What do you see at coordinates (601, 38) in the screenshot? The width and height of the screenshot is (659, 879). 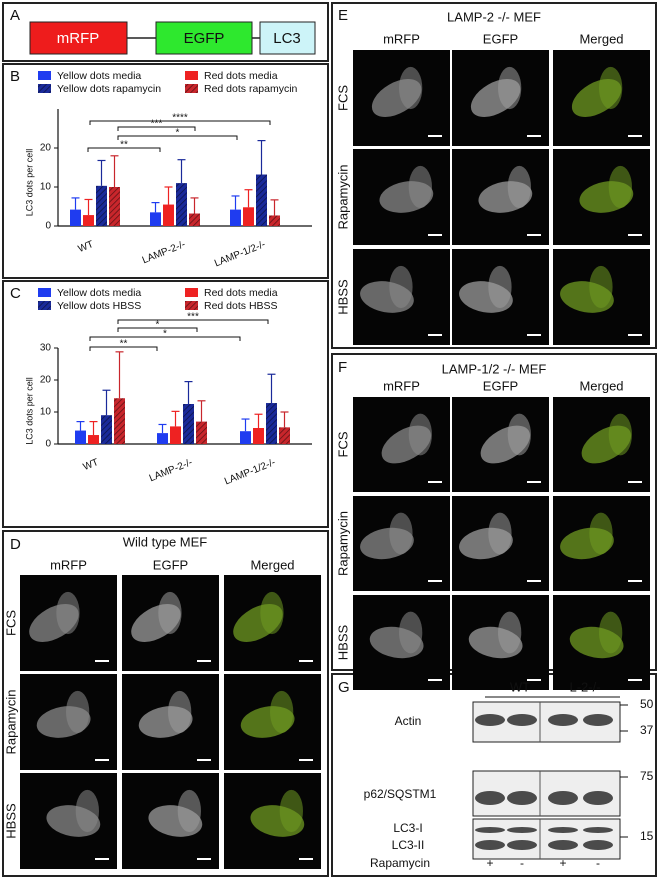 I see `column-label: Merged` at bounding box center [601, 38].